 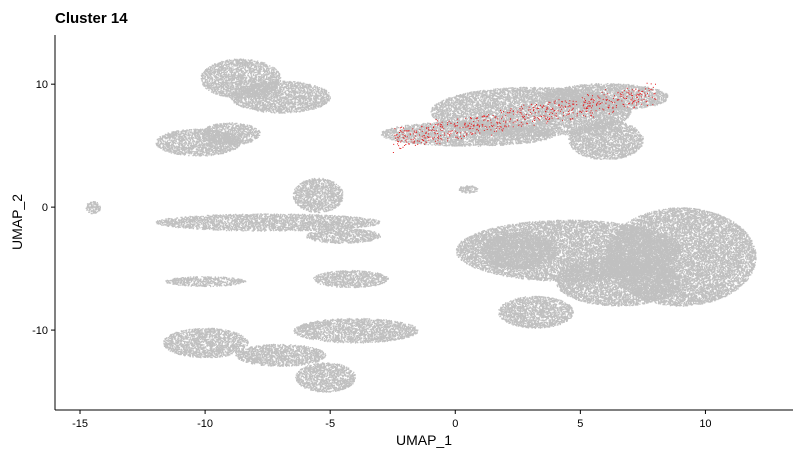 What do you see at coordinates (80, 424) in the screenshot?
I see `x-tick-label: -15` at bounding box center [80, 424].